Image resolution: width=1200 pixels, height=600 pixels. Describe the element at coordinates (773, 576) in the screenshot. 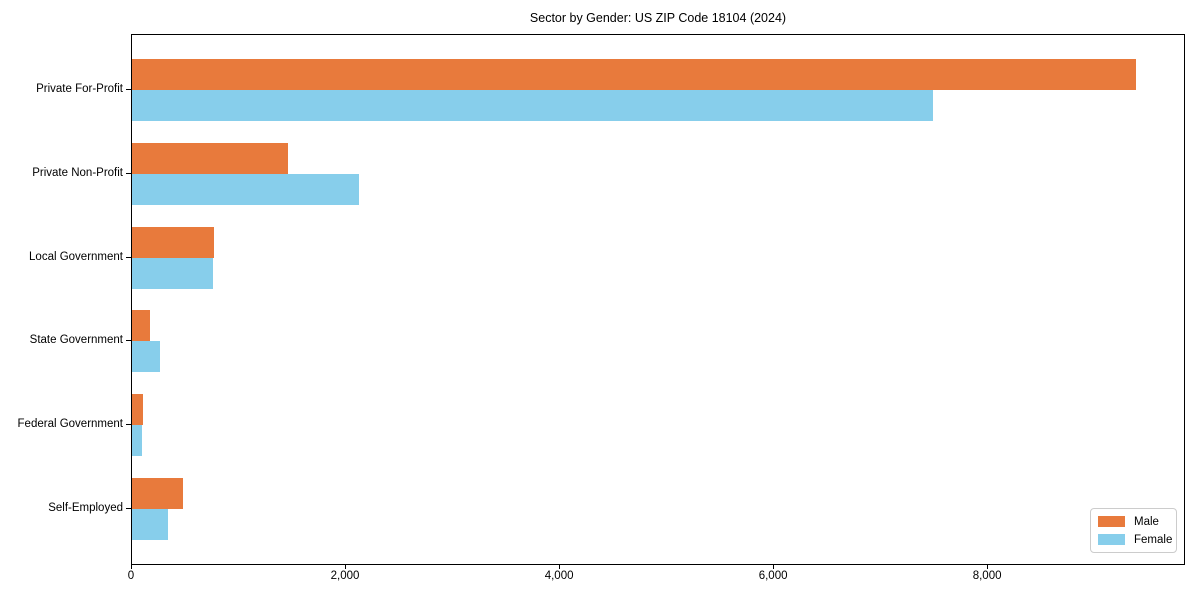

I see `x-axis-tick-label: 6,000` at that location.